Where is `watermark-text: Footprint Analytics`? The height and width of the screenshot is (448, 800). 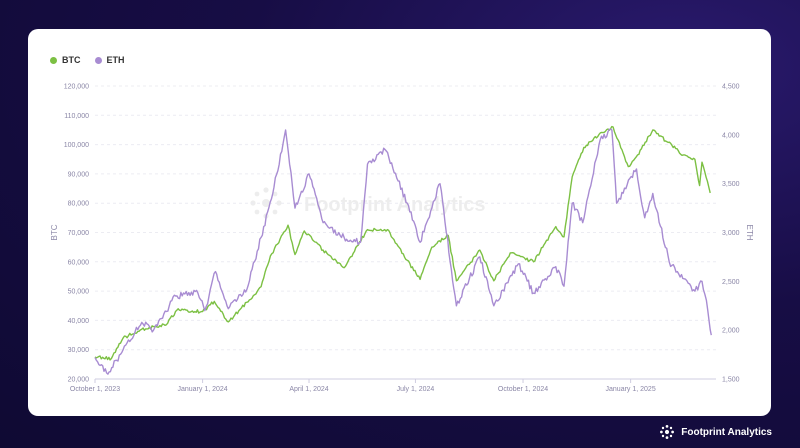 watermark-text: Footprint Analytics is located at coordinates (394, 205).